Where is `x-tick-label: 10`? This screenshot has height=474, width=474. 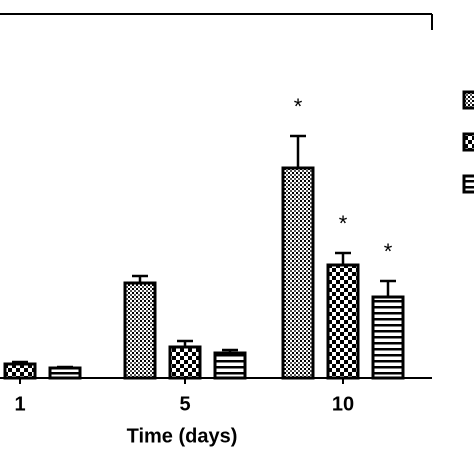
x-tick-label: 10 is located at coordinates (343, 404).